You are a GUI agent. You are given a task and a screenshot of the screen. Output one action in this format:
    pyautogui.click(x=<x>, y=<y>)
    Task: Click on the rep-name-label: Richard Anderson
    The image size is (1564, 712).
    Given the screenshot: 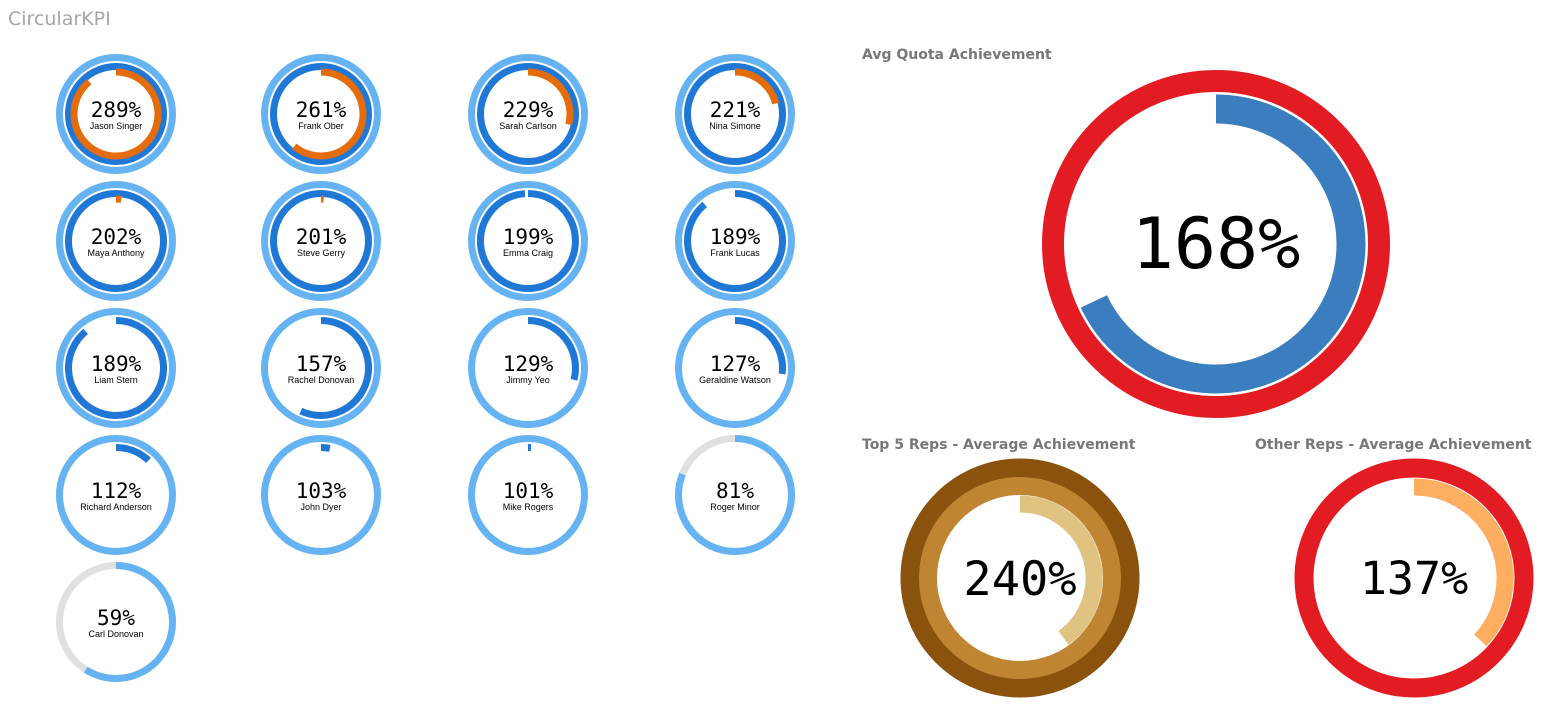 What is the action you would take?
    pyautogui.click(x=116, y=507)
    